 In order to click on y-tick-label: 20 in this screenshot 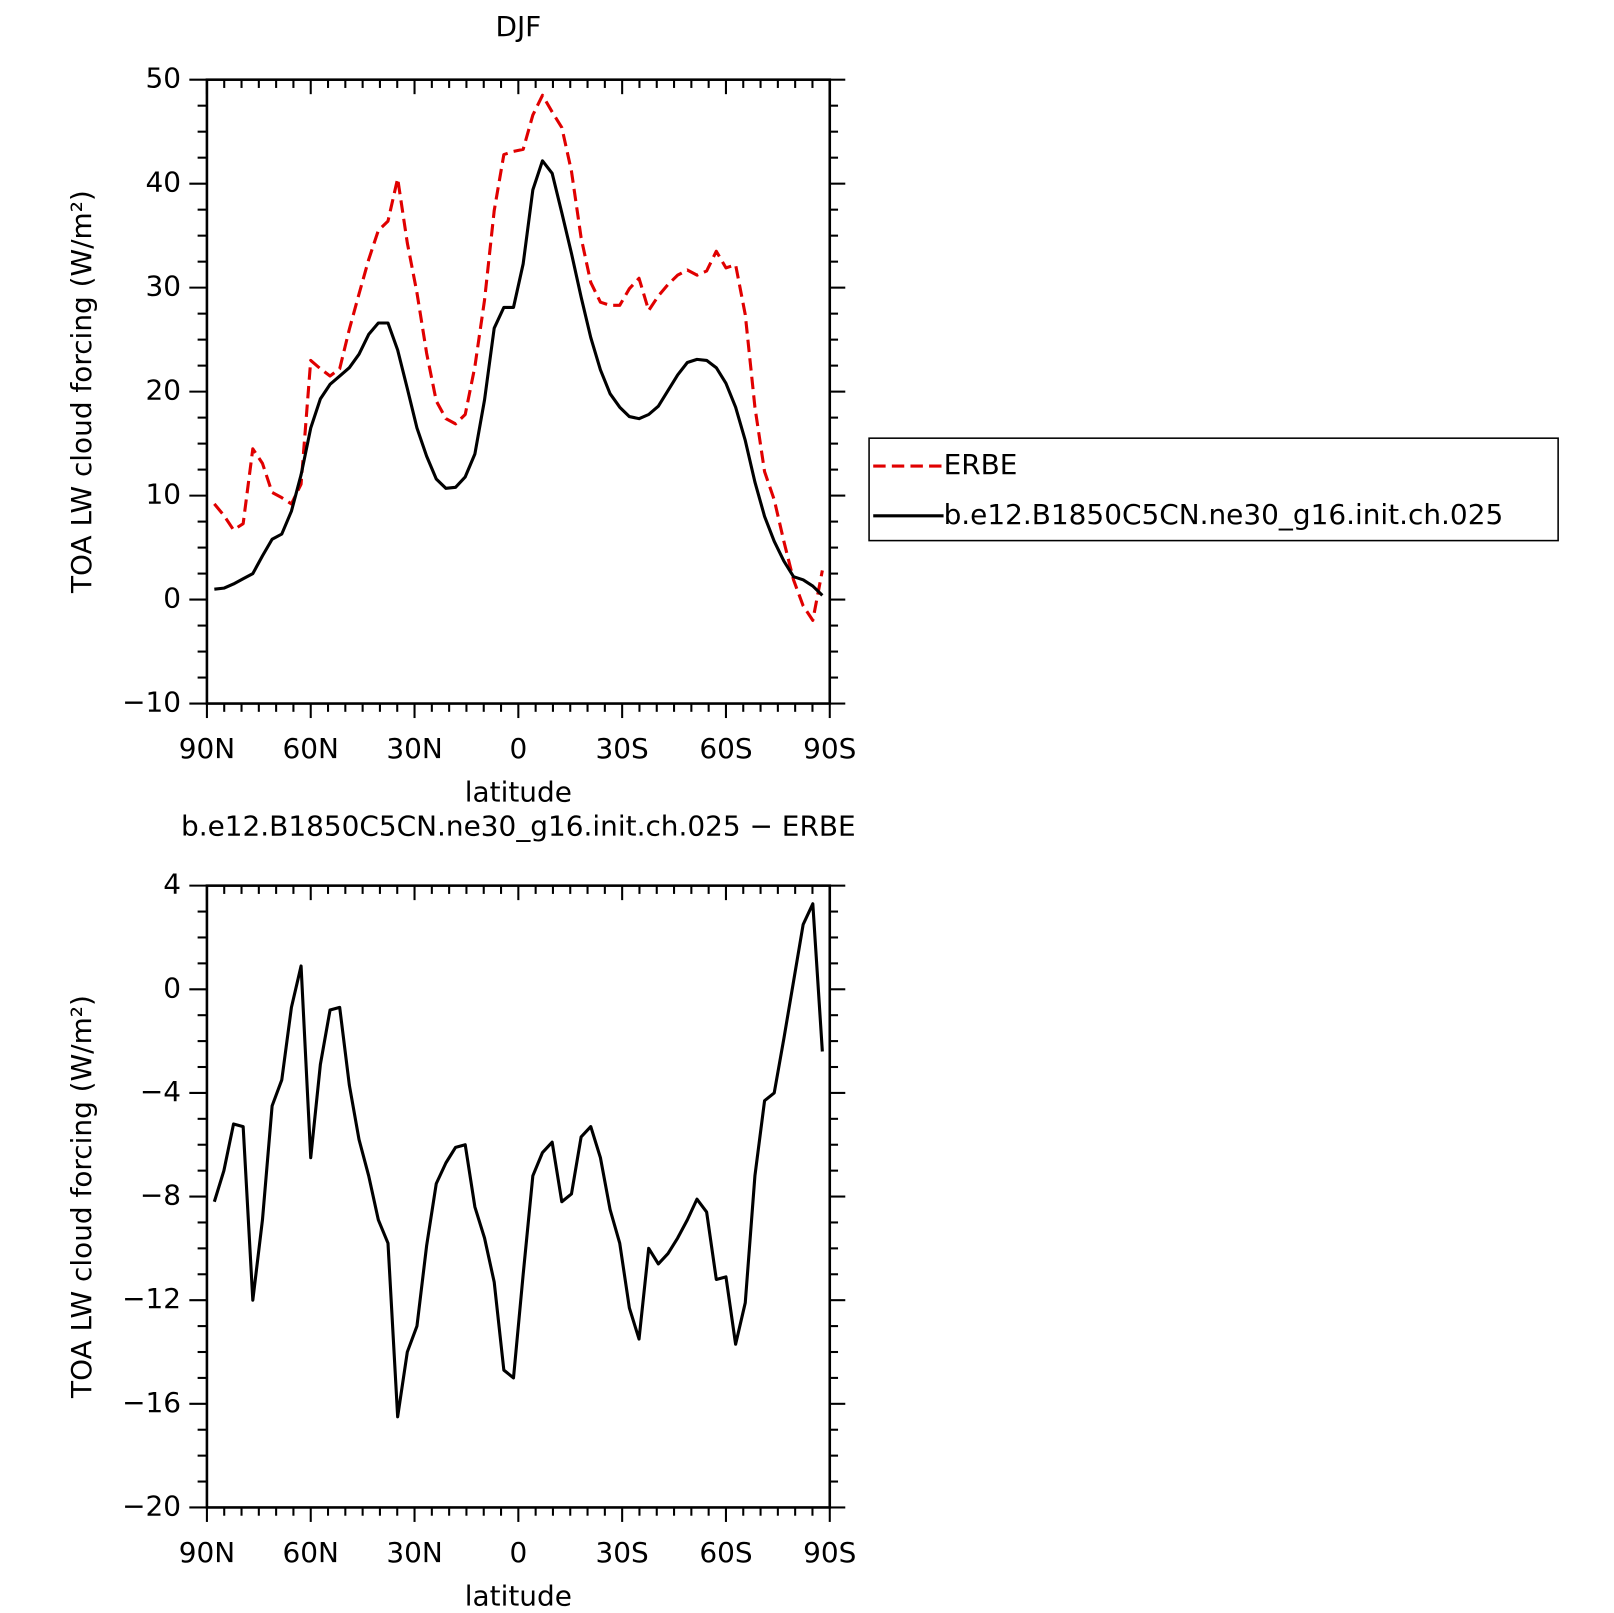, I will do `click(164, 390)`.